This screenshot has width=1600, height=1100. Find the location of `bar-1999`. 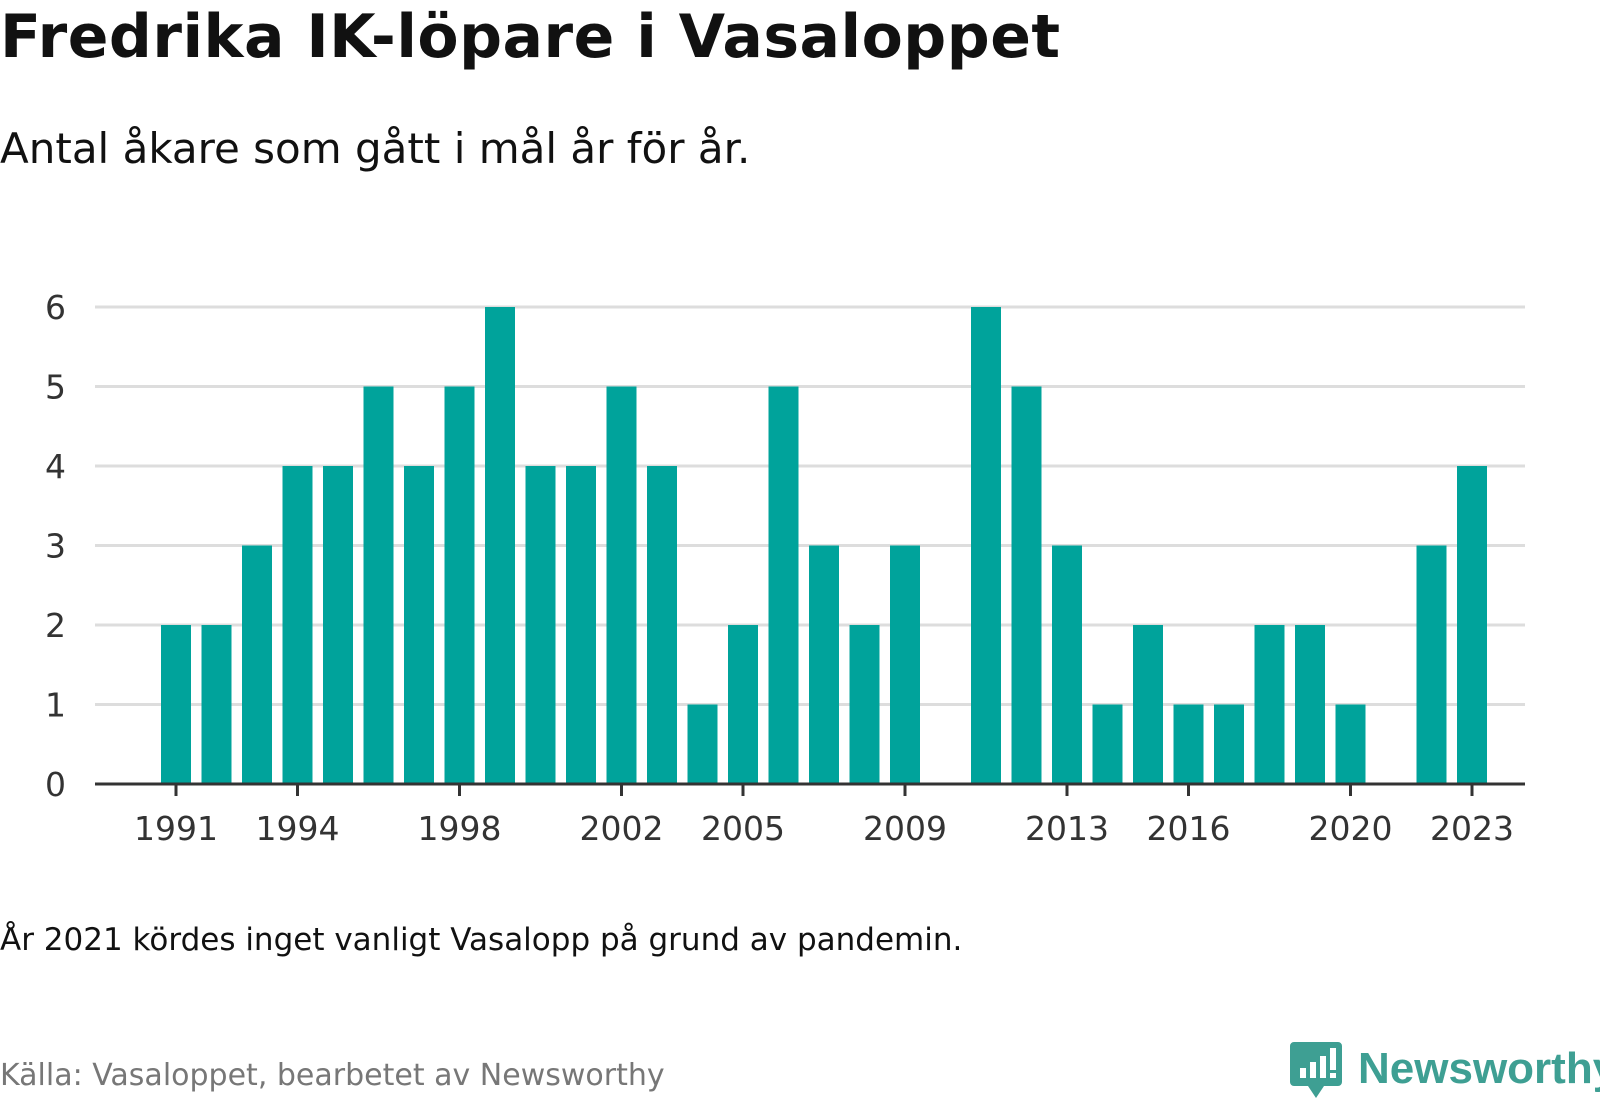

bar-1999 is located at coordinates (500, 545).